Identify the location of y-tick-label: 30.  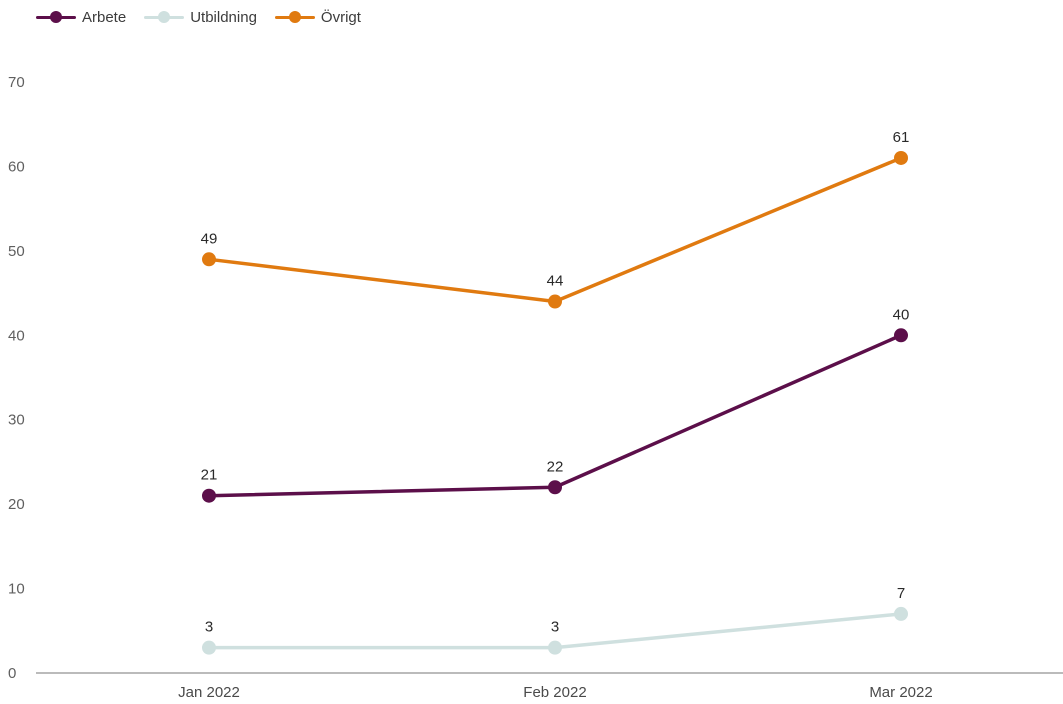
(16, 420).